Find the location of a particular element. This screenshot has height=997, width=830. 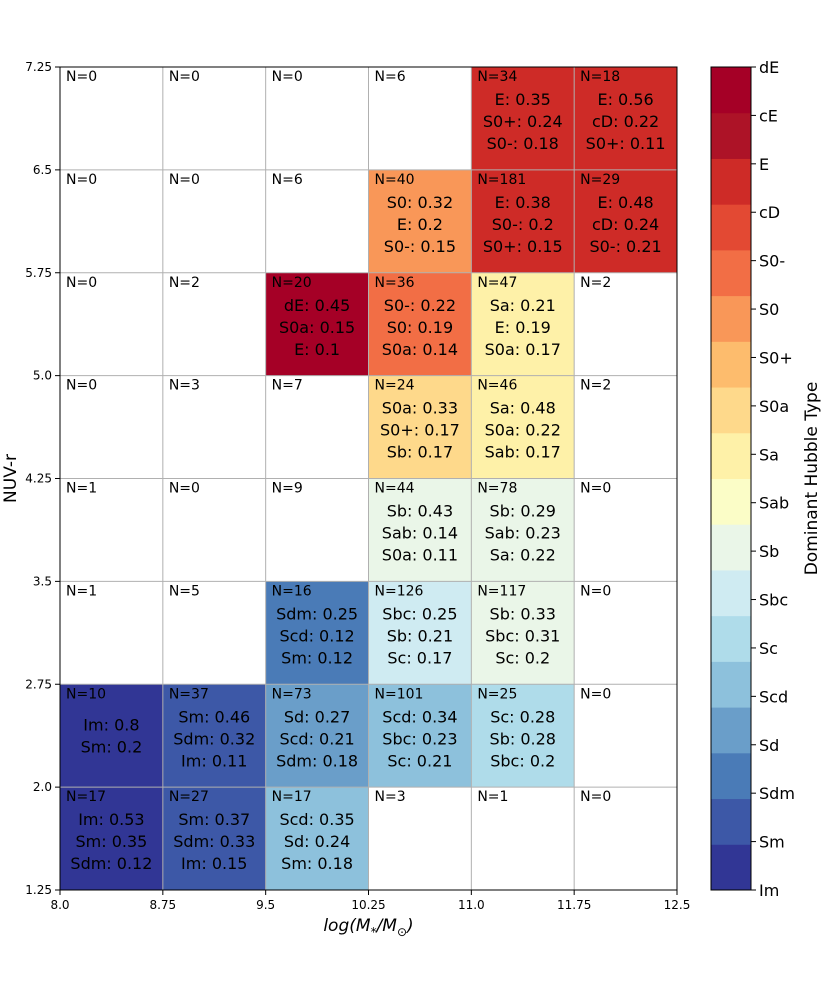

cell-fraction: S0a: 0.22 is located at coordinates (523, 430).